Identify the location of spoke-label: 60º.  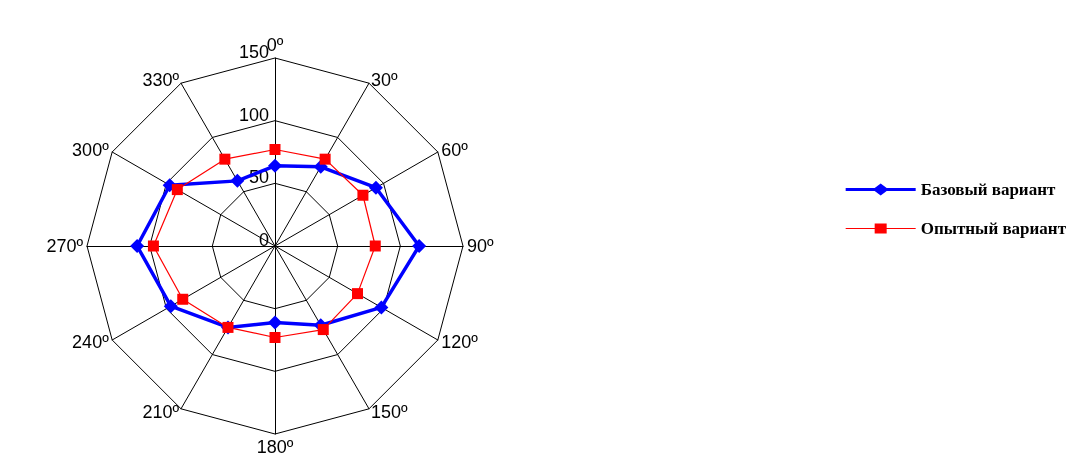
(455, 150).